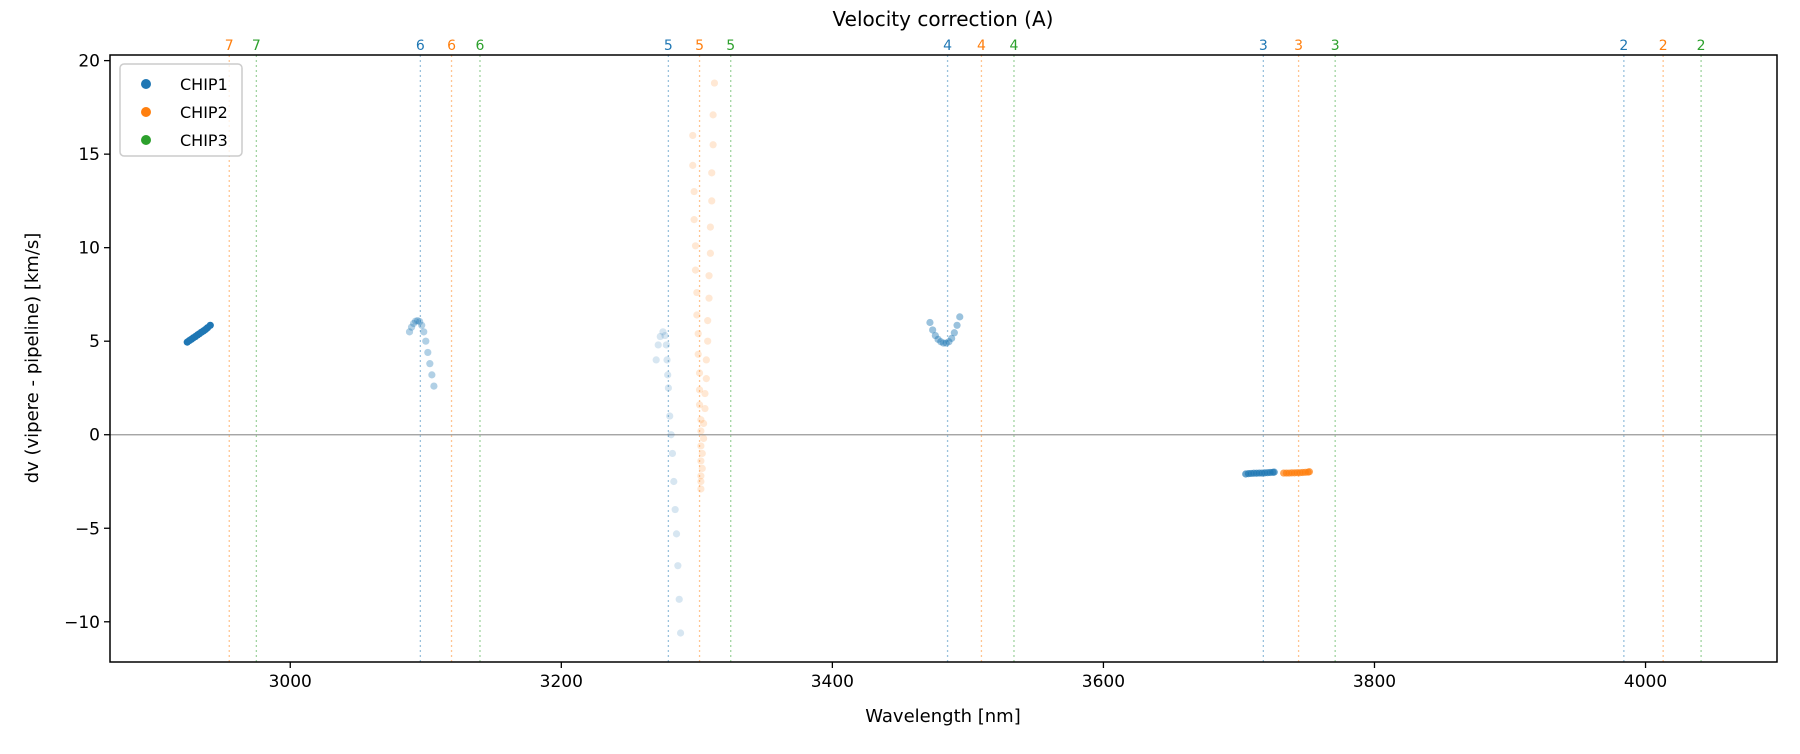 This screenshot has height=754, width=1800. I want to click on legend: CHIP1 CHIP2 CHIP3, so click(181, 110).